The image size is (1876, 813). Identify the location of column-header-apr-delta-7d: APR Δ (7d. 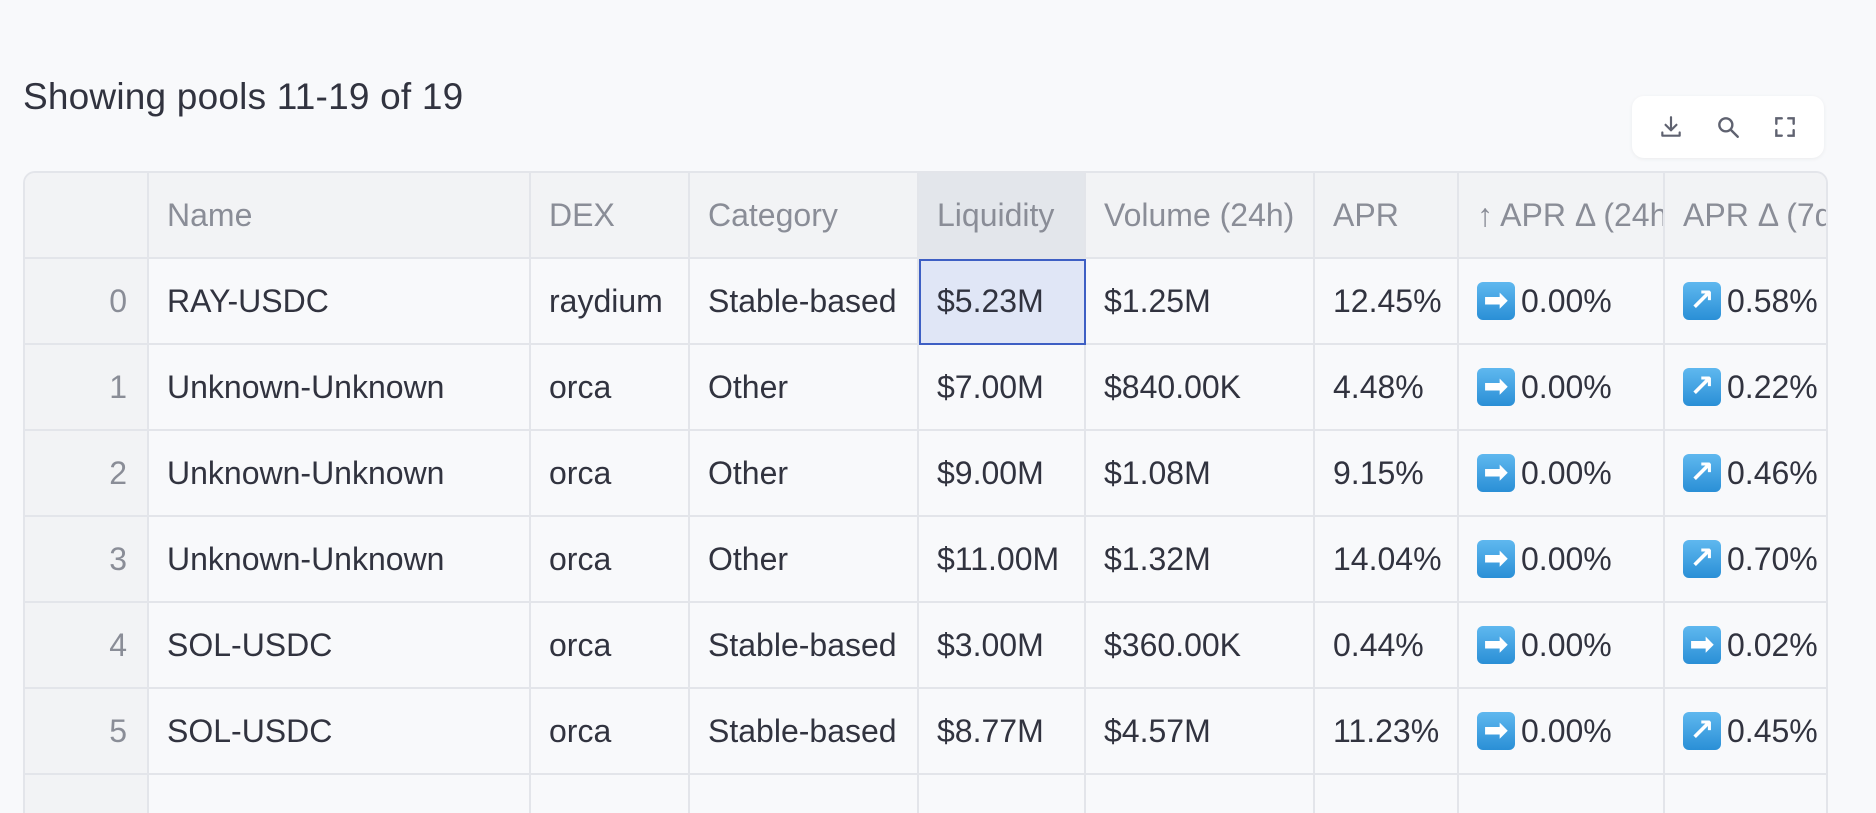
(1745, 216).